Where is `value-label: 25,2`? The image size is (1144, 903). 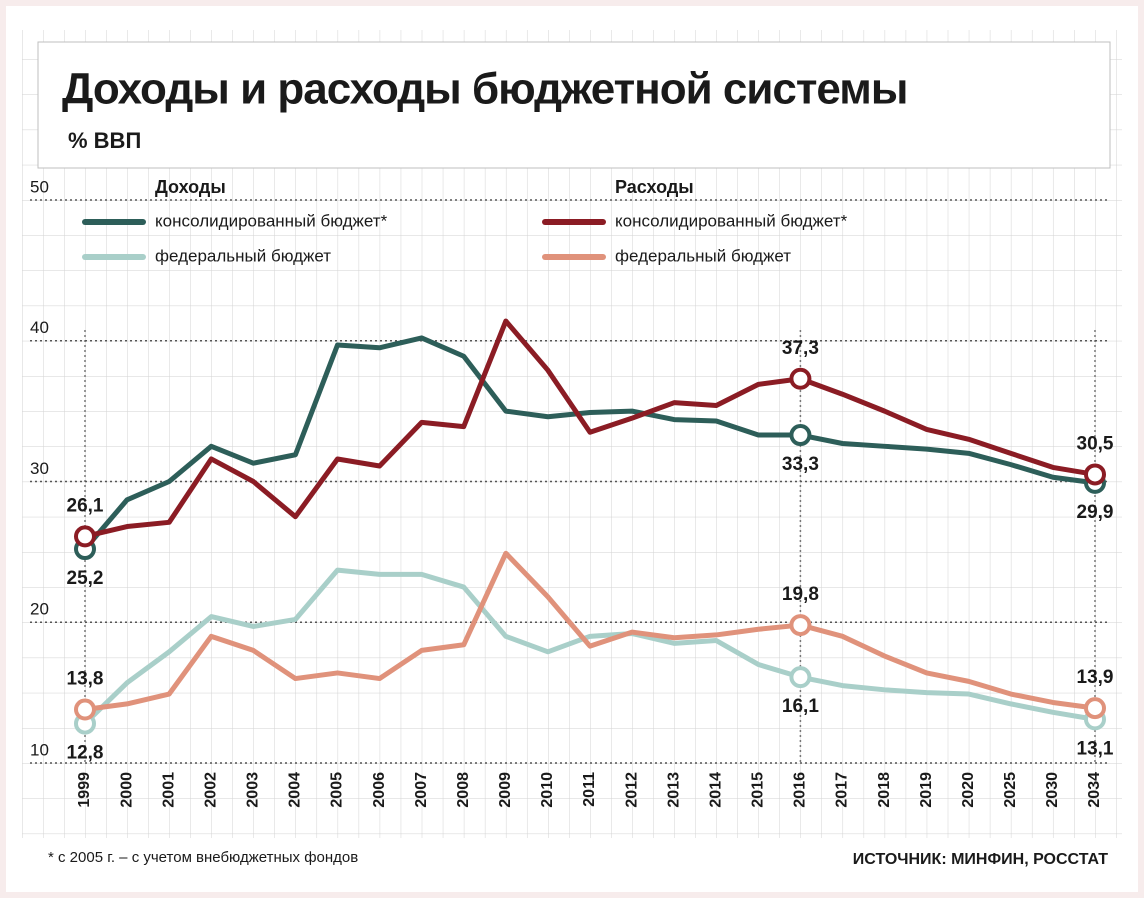 value-label: 25,2 is located at coordinates (85, 578).